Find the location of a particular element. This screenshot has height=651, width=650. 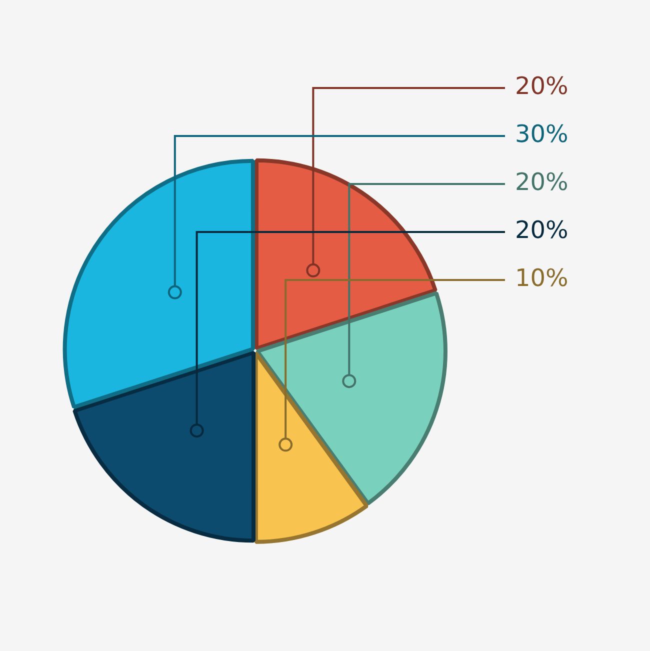

data-label: 30% is located at coordinates (541, 134).